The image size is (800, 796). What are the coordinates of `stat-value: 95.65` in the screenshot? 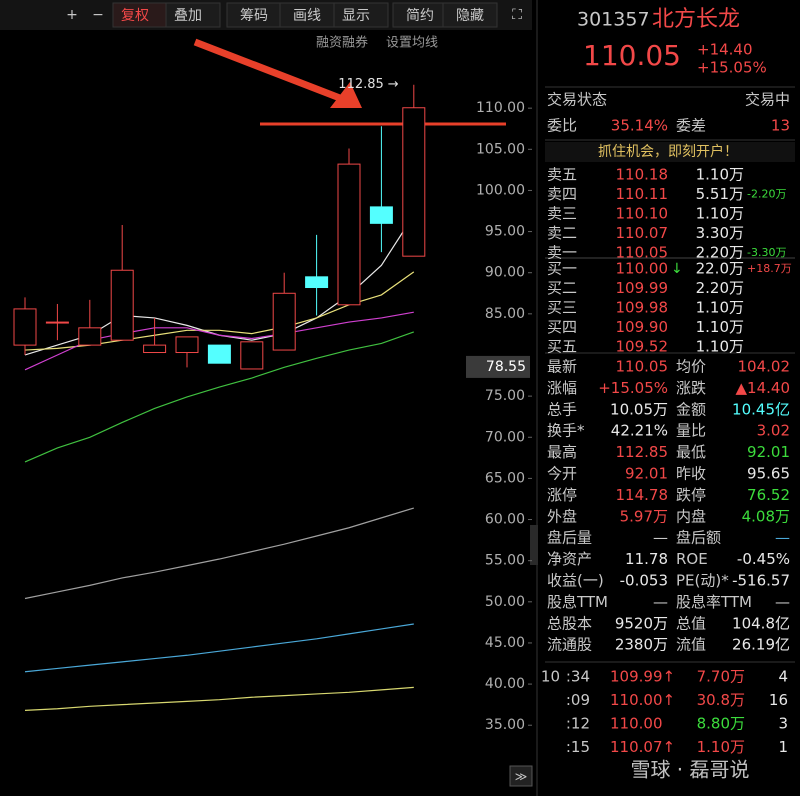 It's located at (768, 474).